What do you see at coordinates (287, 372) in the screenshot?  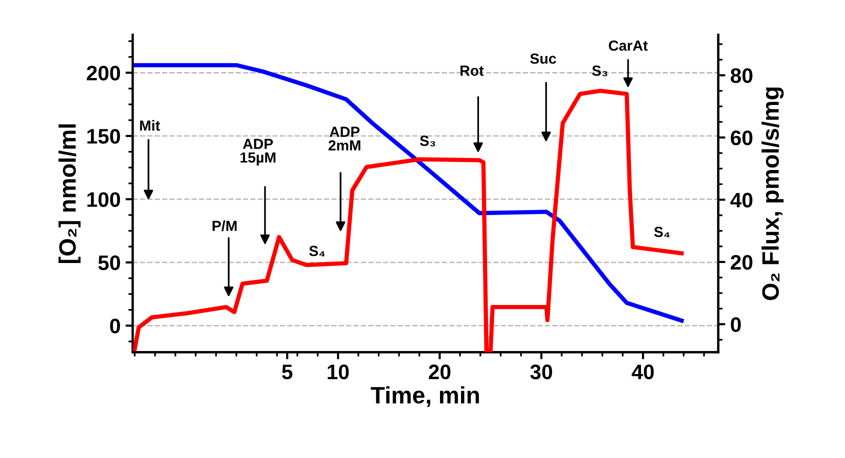 I see `x-tick-label: 5` at bounding box center [287, 372].